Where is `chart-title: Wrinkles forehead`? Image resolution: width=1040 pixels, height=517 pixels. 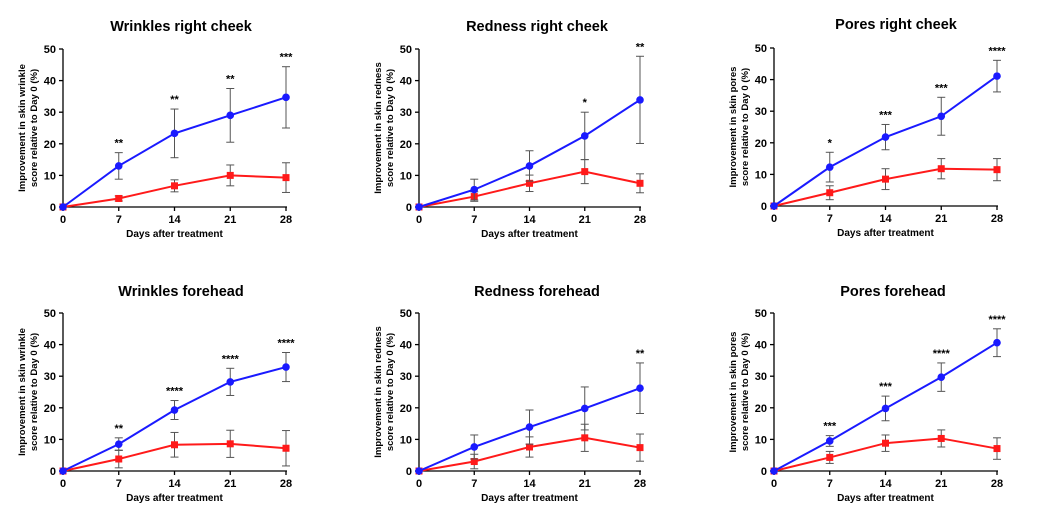 chart-title: Wrinkles forehead is located at coordinates (180, 292).